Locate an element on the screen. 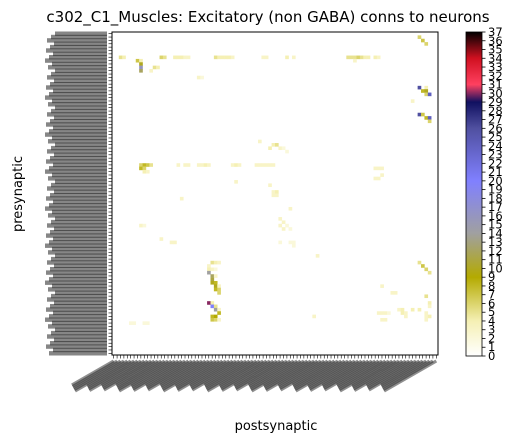  colorbar-tick-label: 20 is located at coordinates (495, 181).